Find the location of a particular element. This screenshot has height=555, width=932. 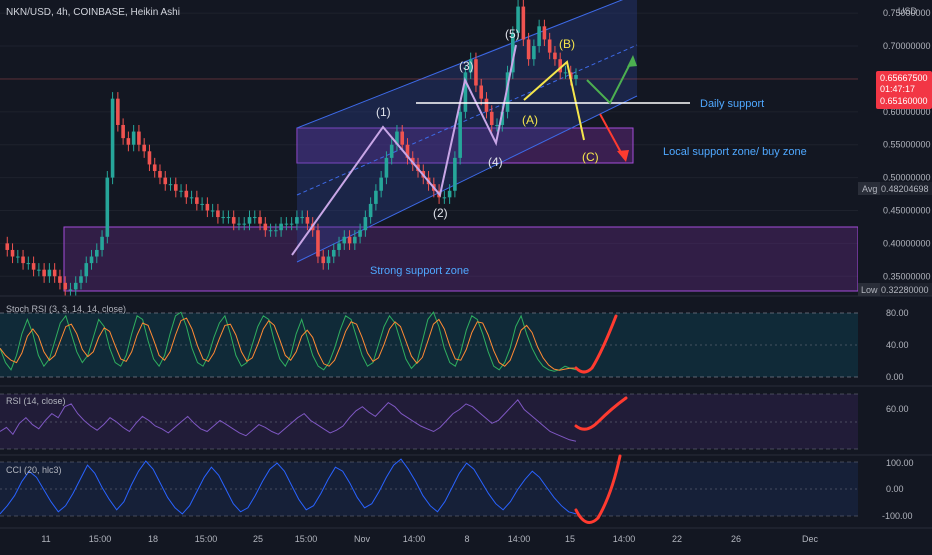

wave-c-label: (C) is located at coordinates (590, 157).